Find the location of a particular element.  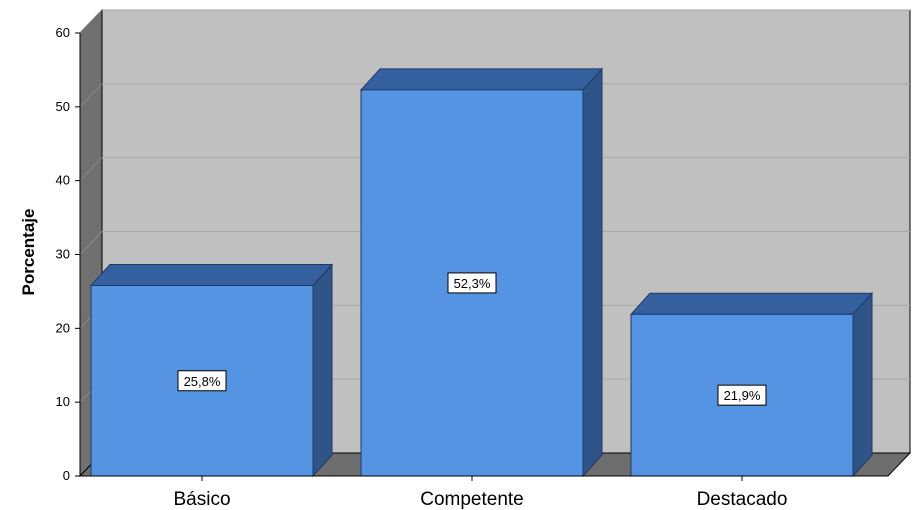

y-axis-label: Porcentaje is located at coordinates (28, 252).